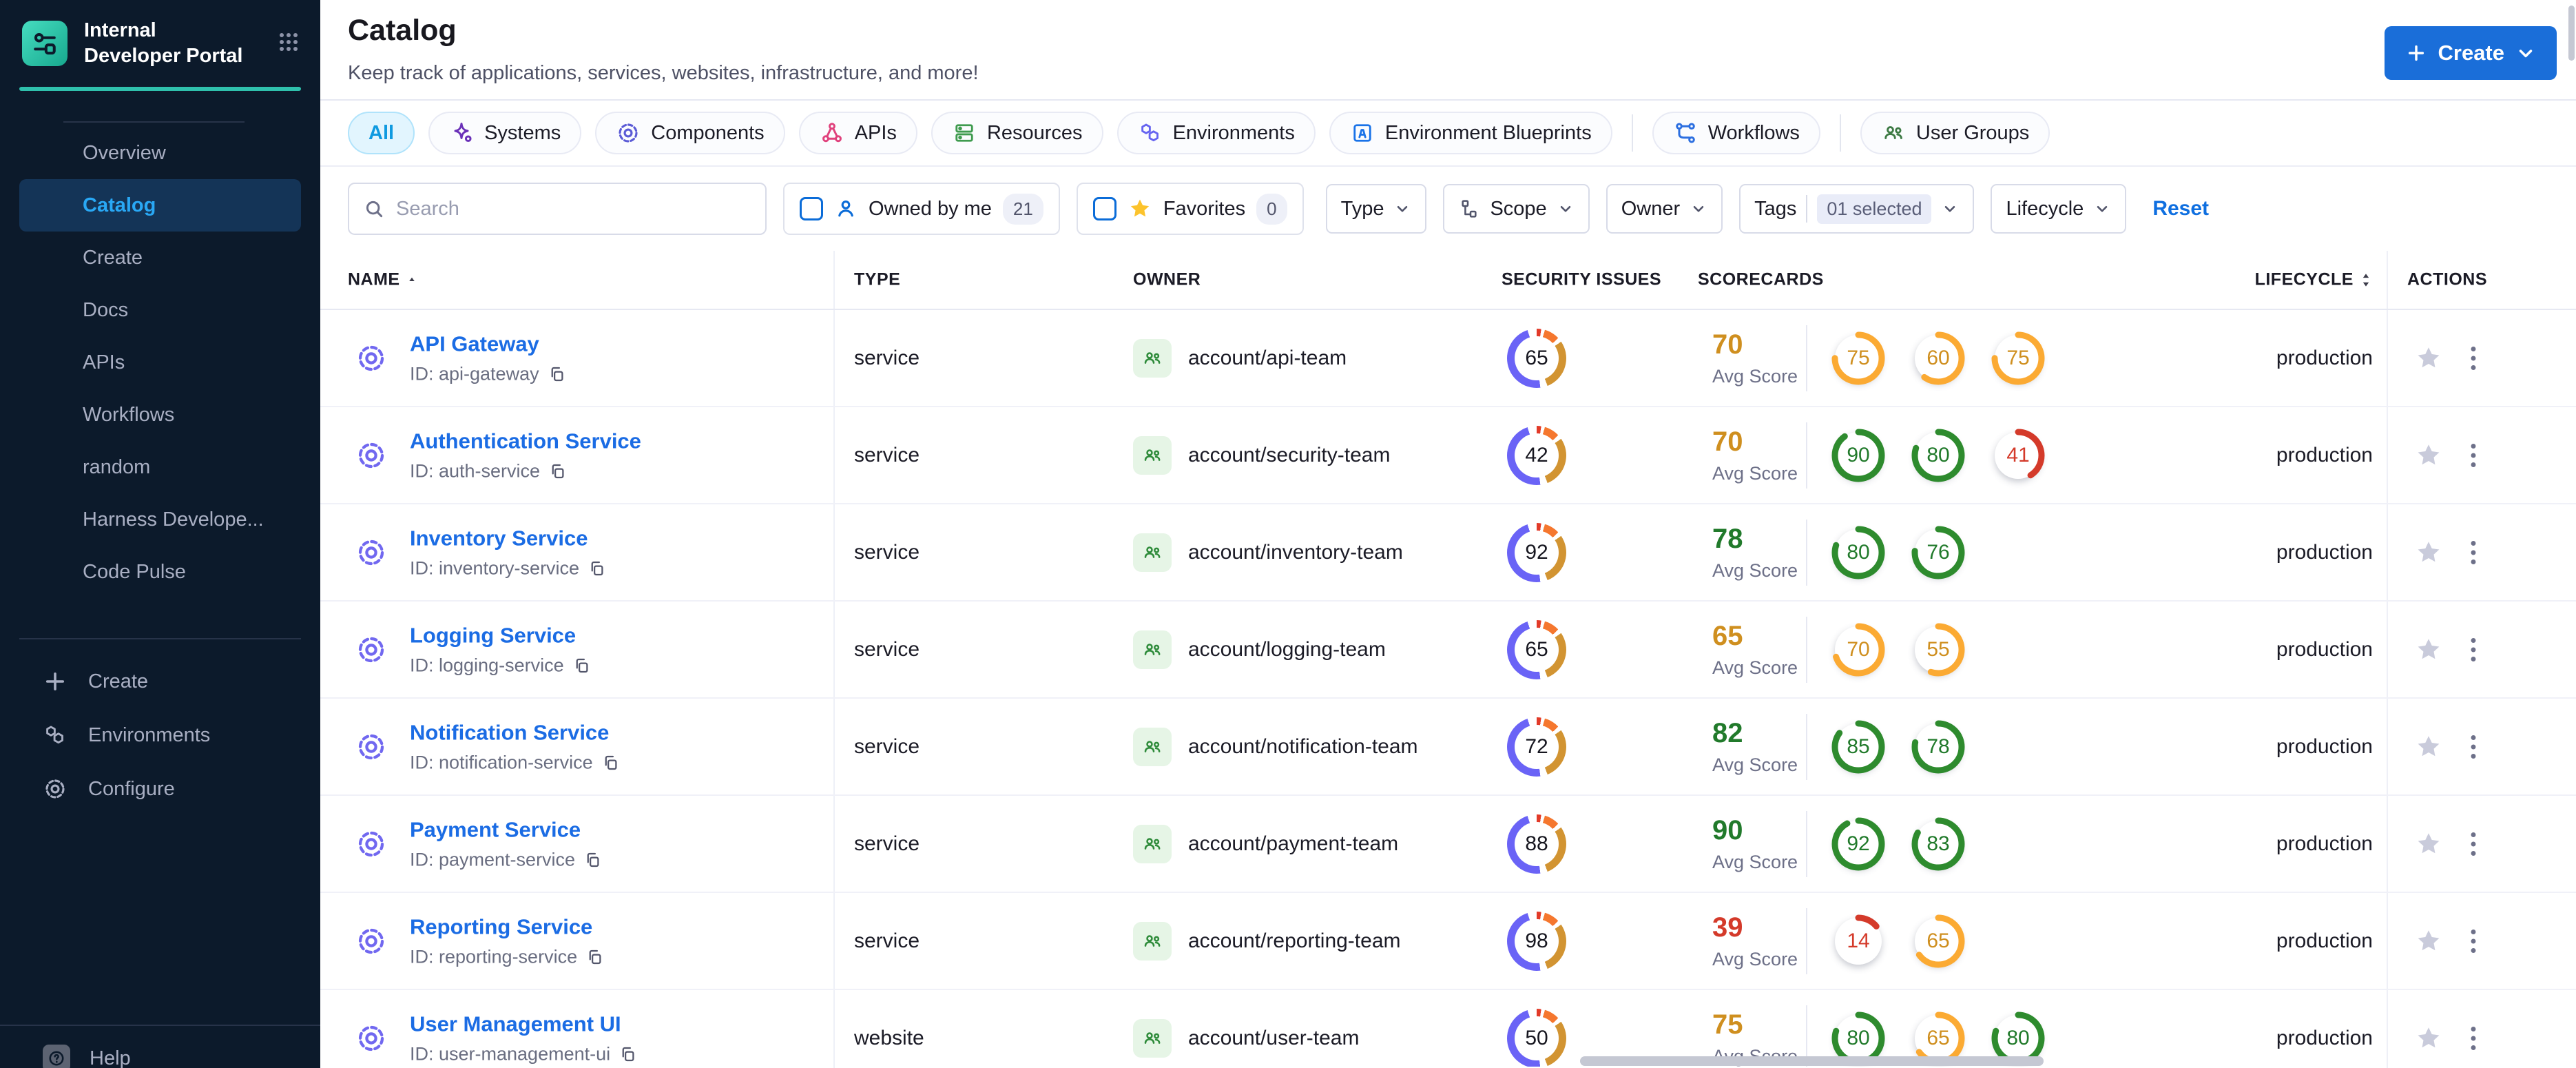 The width and height of the screenshot is (2576, 1068). Describe the element at coordinates (811, 209) in the screenshot. I see `owned-by-me-checkbox` at that location.